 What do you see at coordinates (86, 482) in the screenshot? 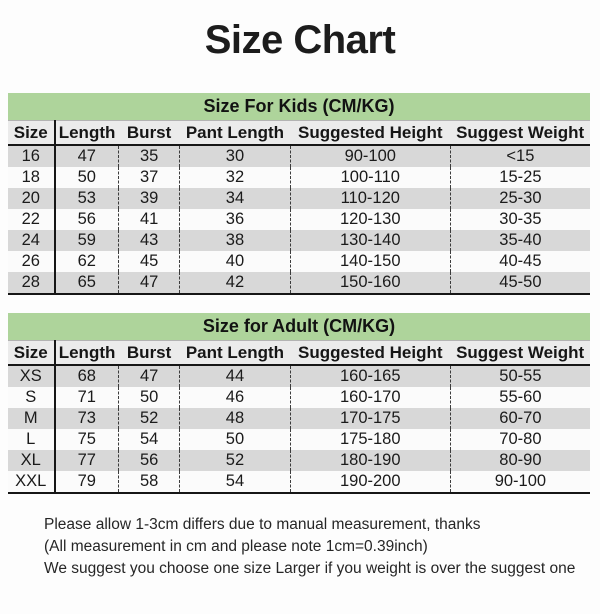
I see `table-cell: 79` at bounding box center [86, 482].